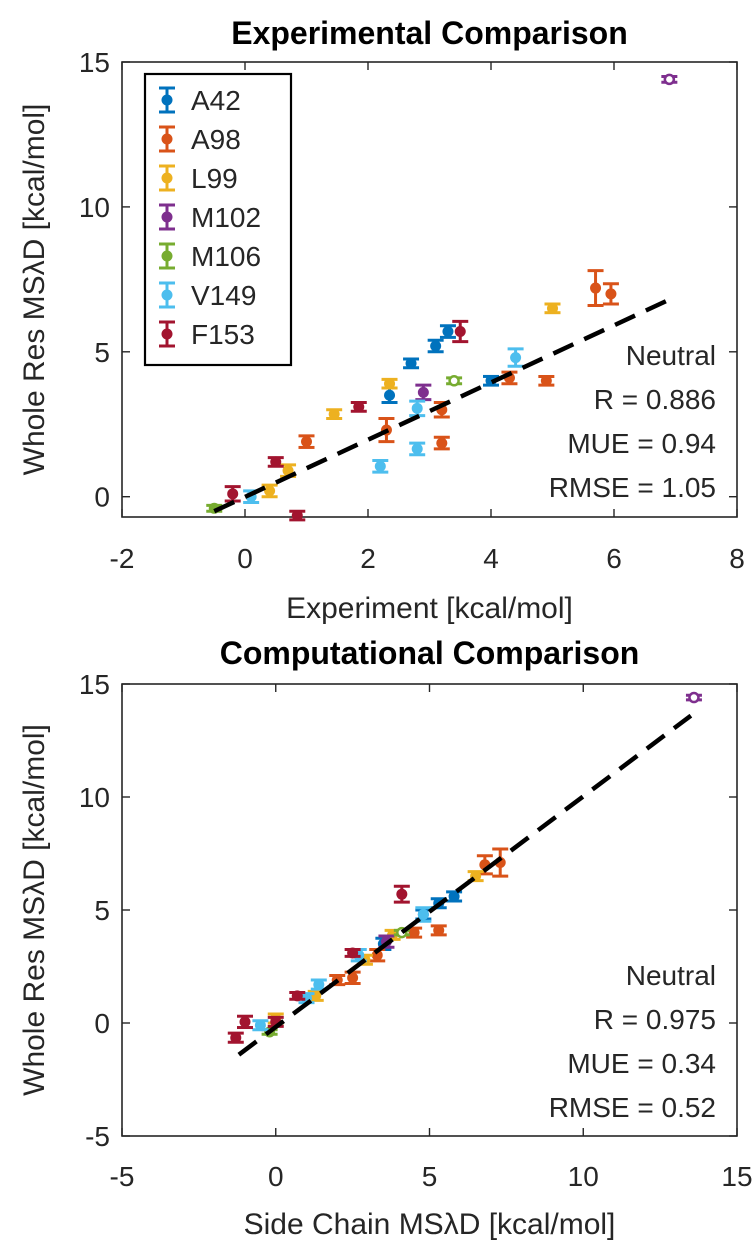  I want to click on stat-text: R = 0.975, so click(655, 1019).